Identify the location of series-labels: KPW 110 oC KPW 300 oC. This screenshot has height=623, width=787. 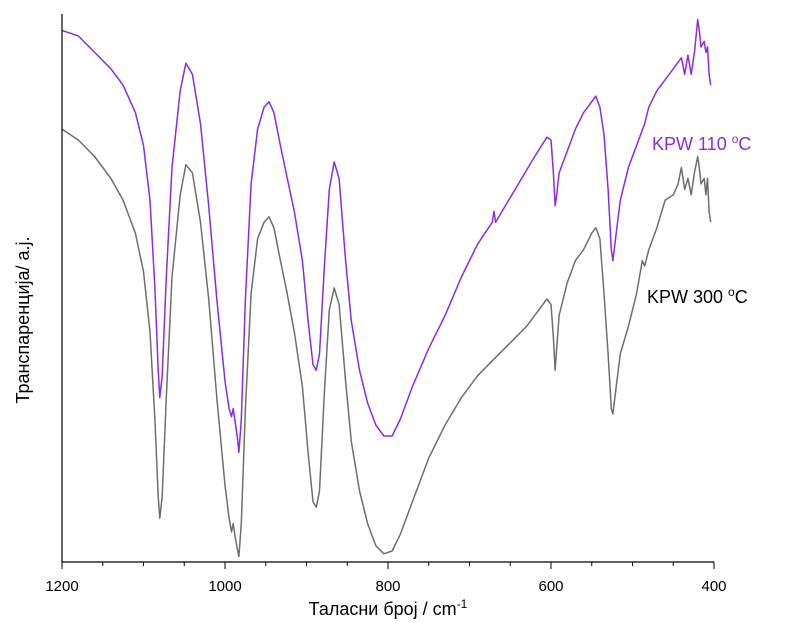
(699, 219).